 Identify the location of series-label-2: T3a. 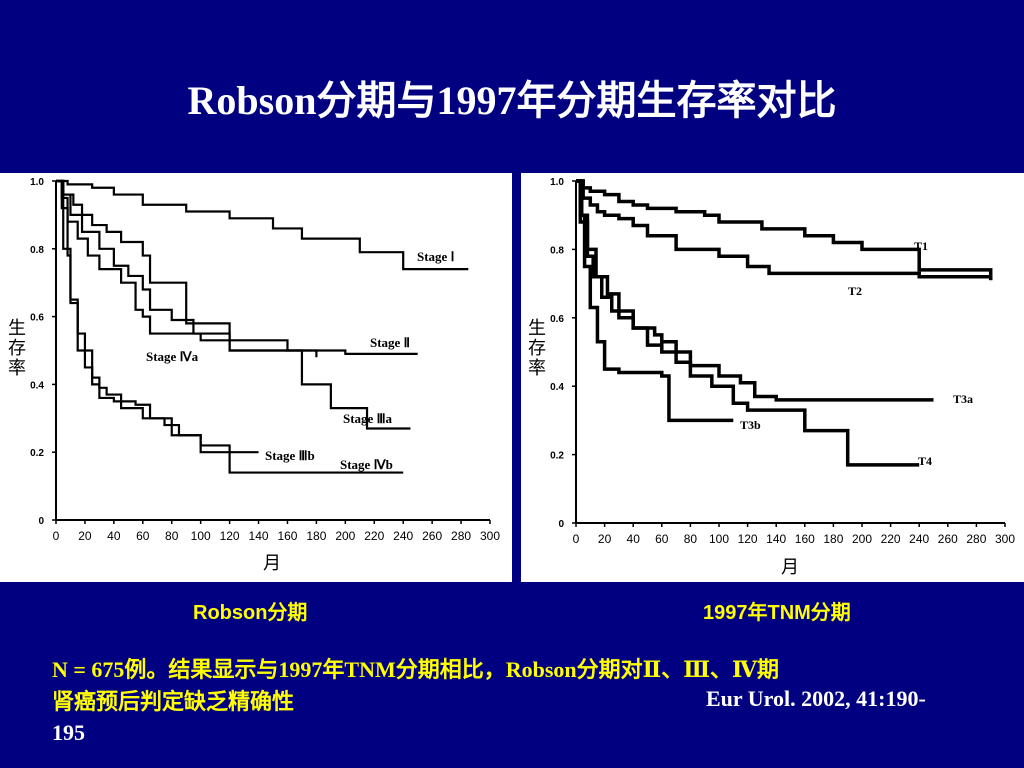
(963, 399).